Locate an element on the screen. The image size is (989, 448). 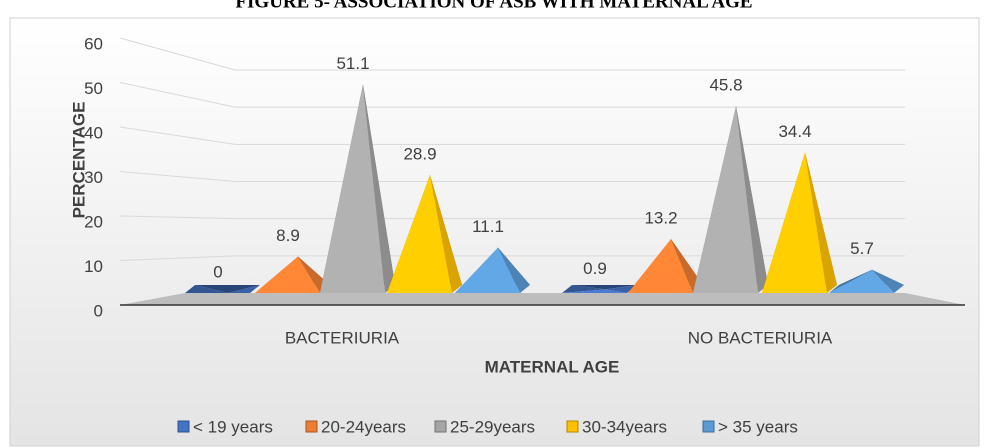
data-label: 34.4 is located at coordinates (794, 131).